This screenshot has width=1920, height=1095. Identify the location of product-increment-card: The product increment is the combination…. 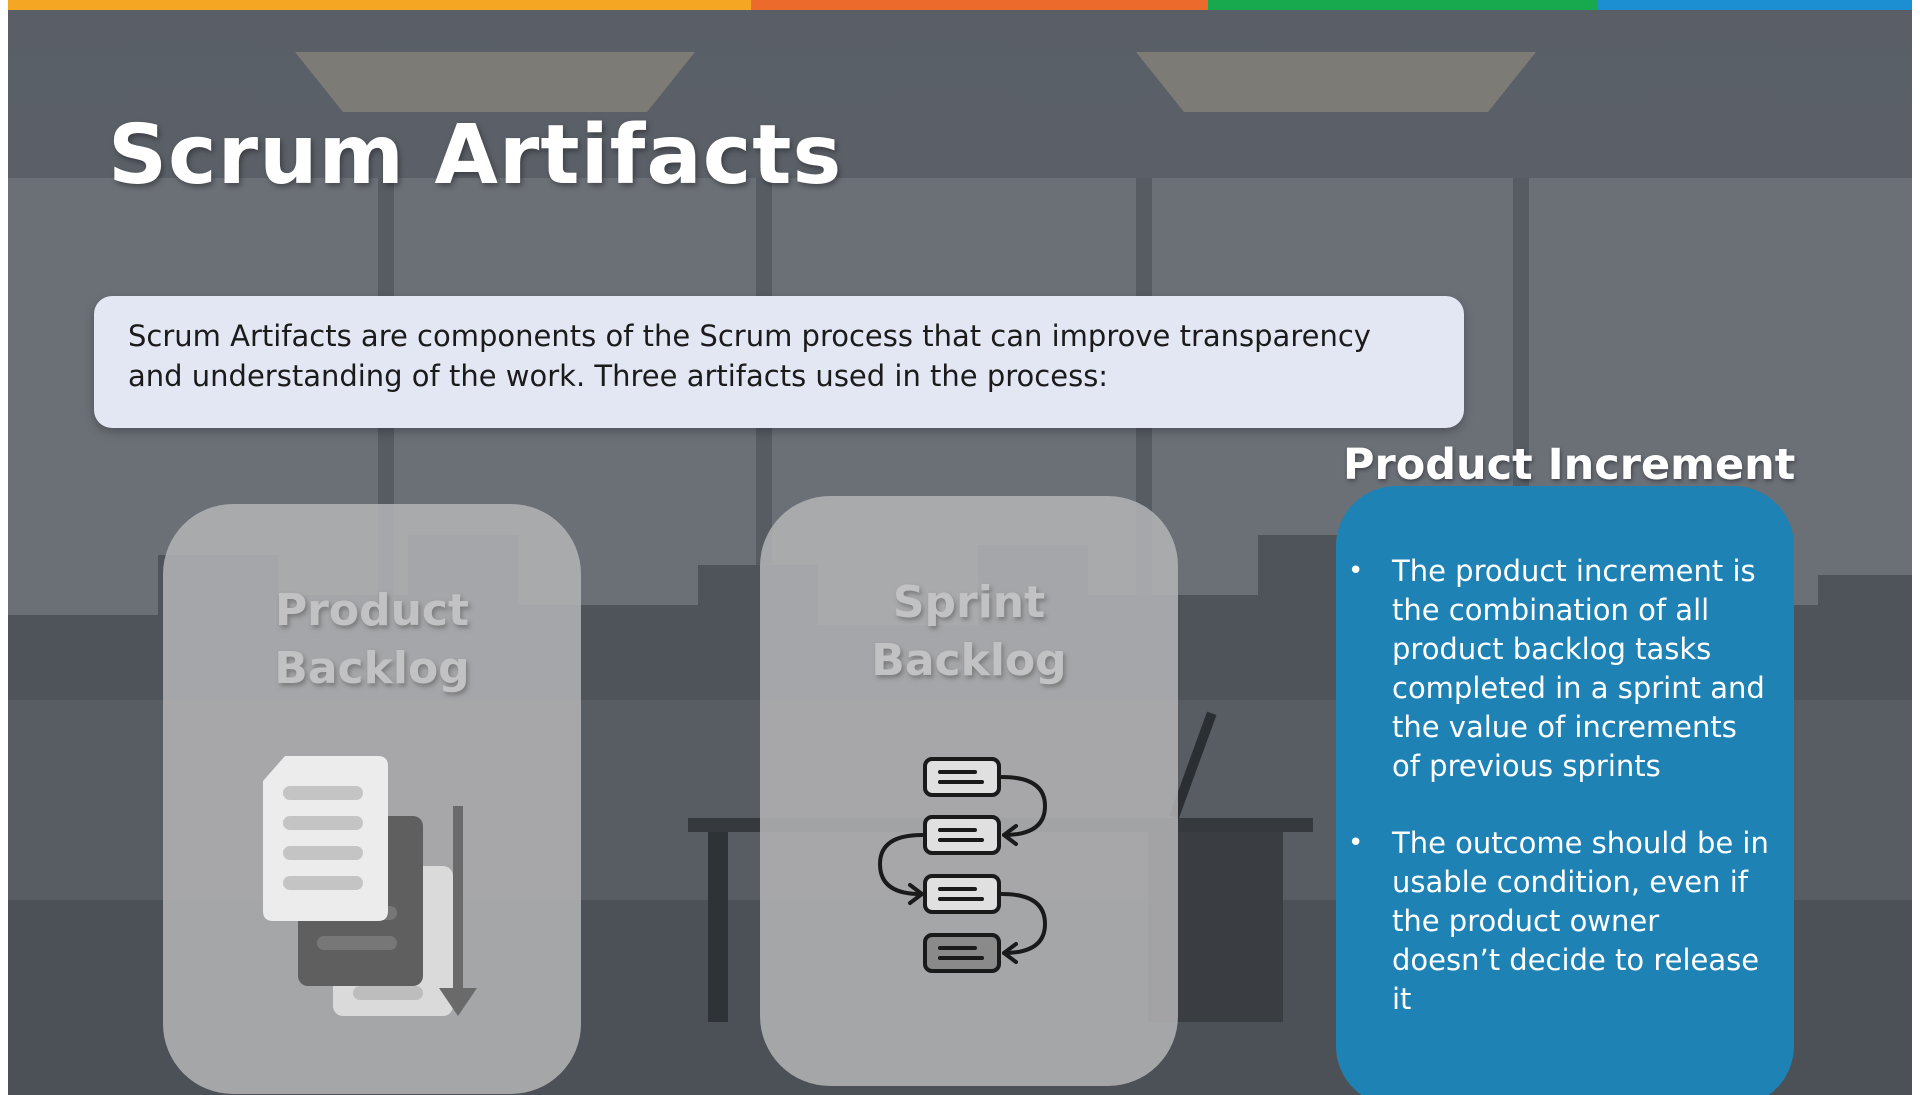
(1565, 790).